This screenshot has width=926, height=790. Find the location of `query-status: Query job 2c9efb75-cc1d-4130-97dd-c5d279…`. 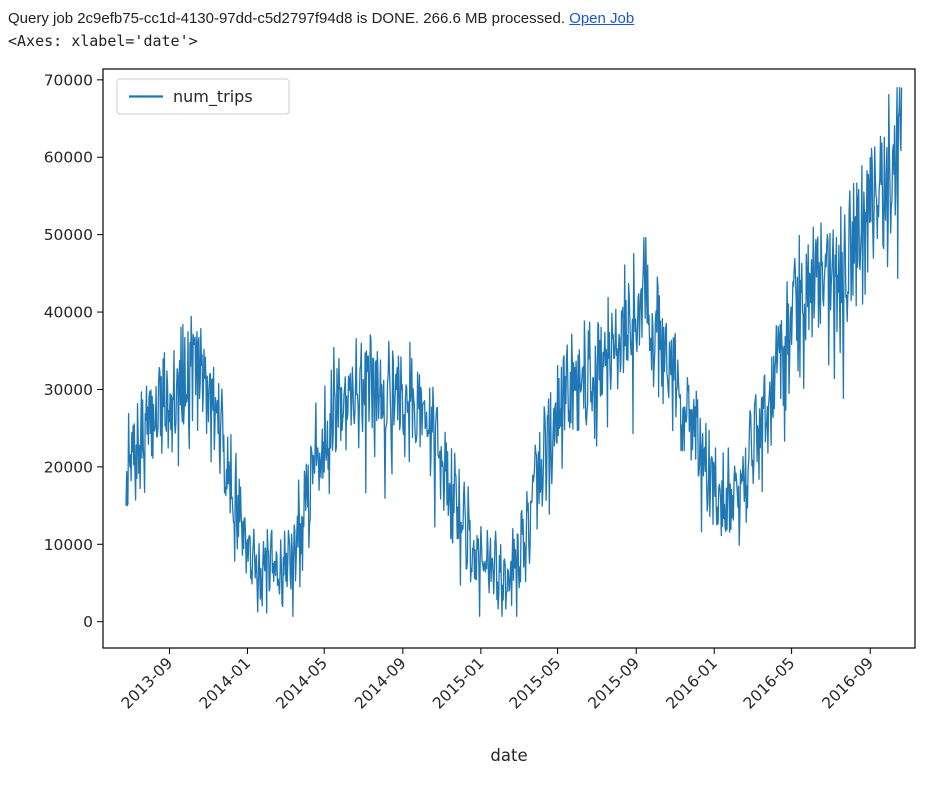

query-status: Query job 2c9efb75-cc1d-4130-97dd-c5d279… is located at coordinates (463, 19).